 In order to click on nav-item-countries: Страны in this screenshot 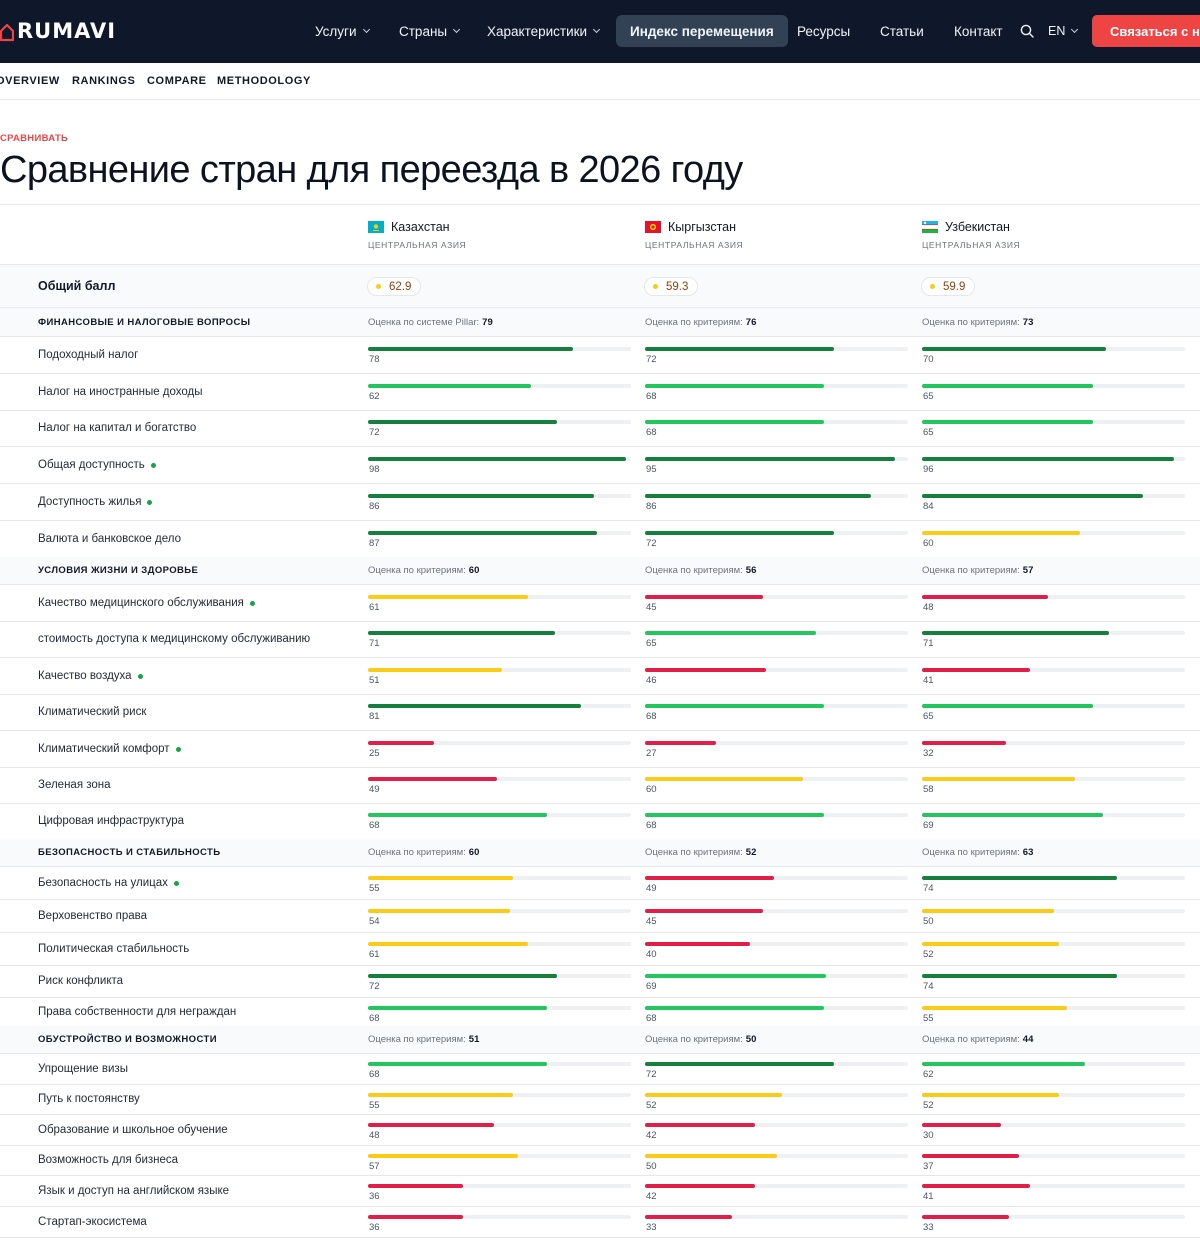, I will do `click(430, 31)`.